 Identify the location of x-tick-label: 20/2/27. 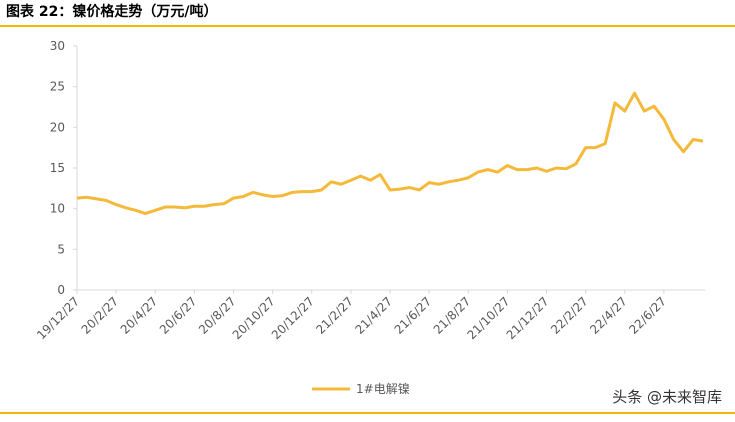
(100, 315).